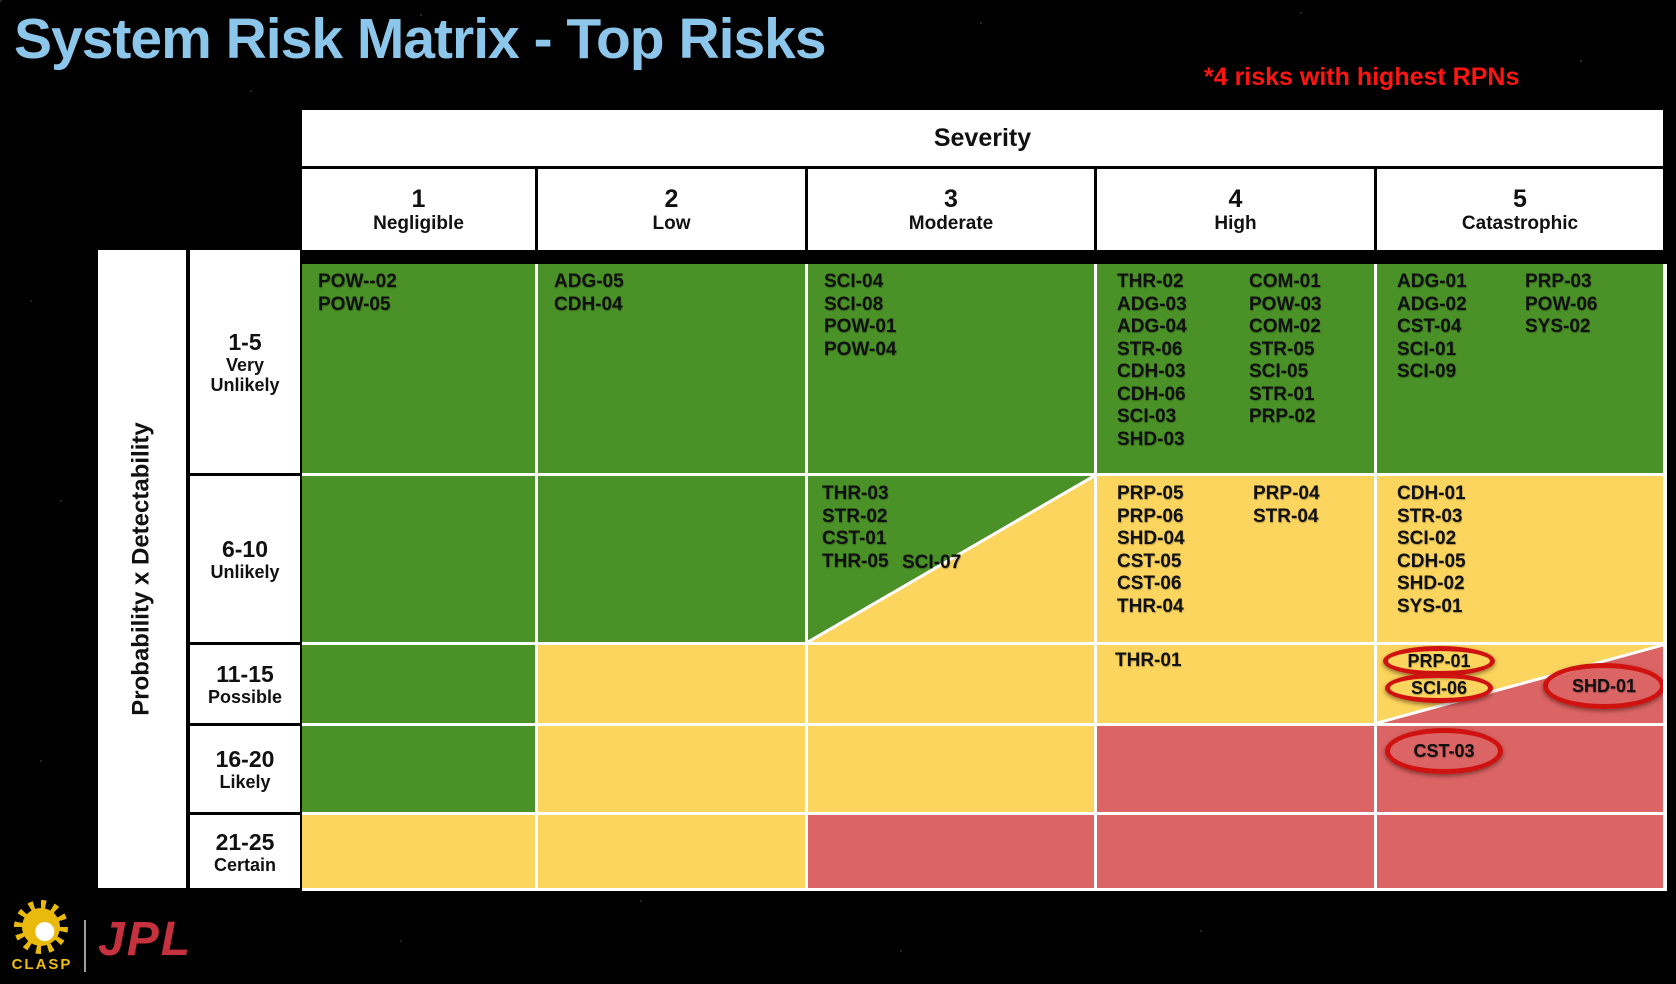  What do you see at coordinates (854, 304) in the screenshot?
I see `risk-id: SCI-08` at bounding box center [854, 304].